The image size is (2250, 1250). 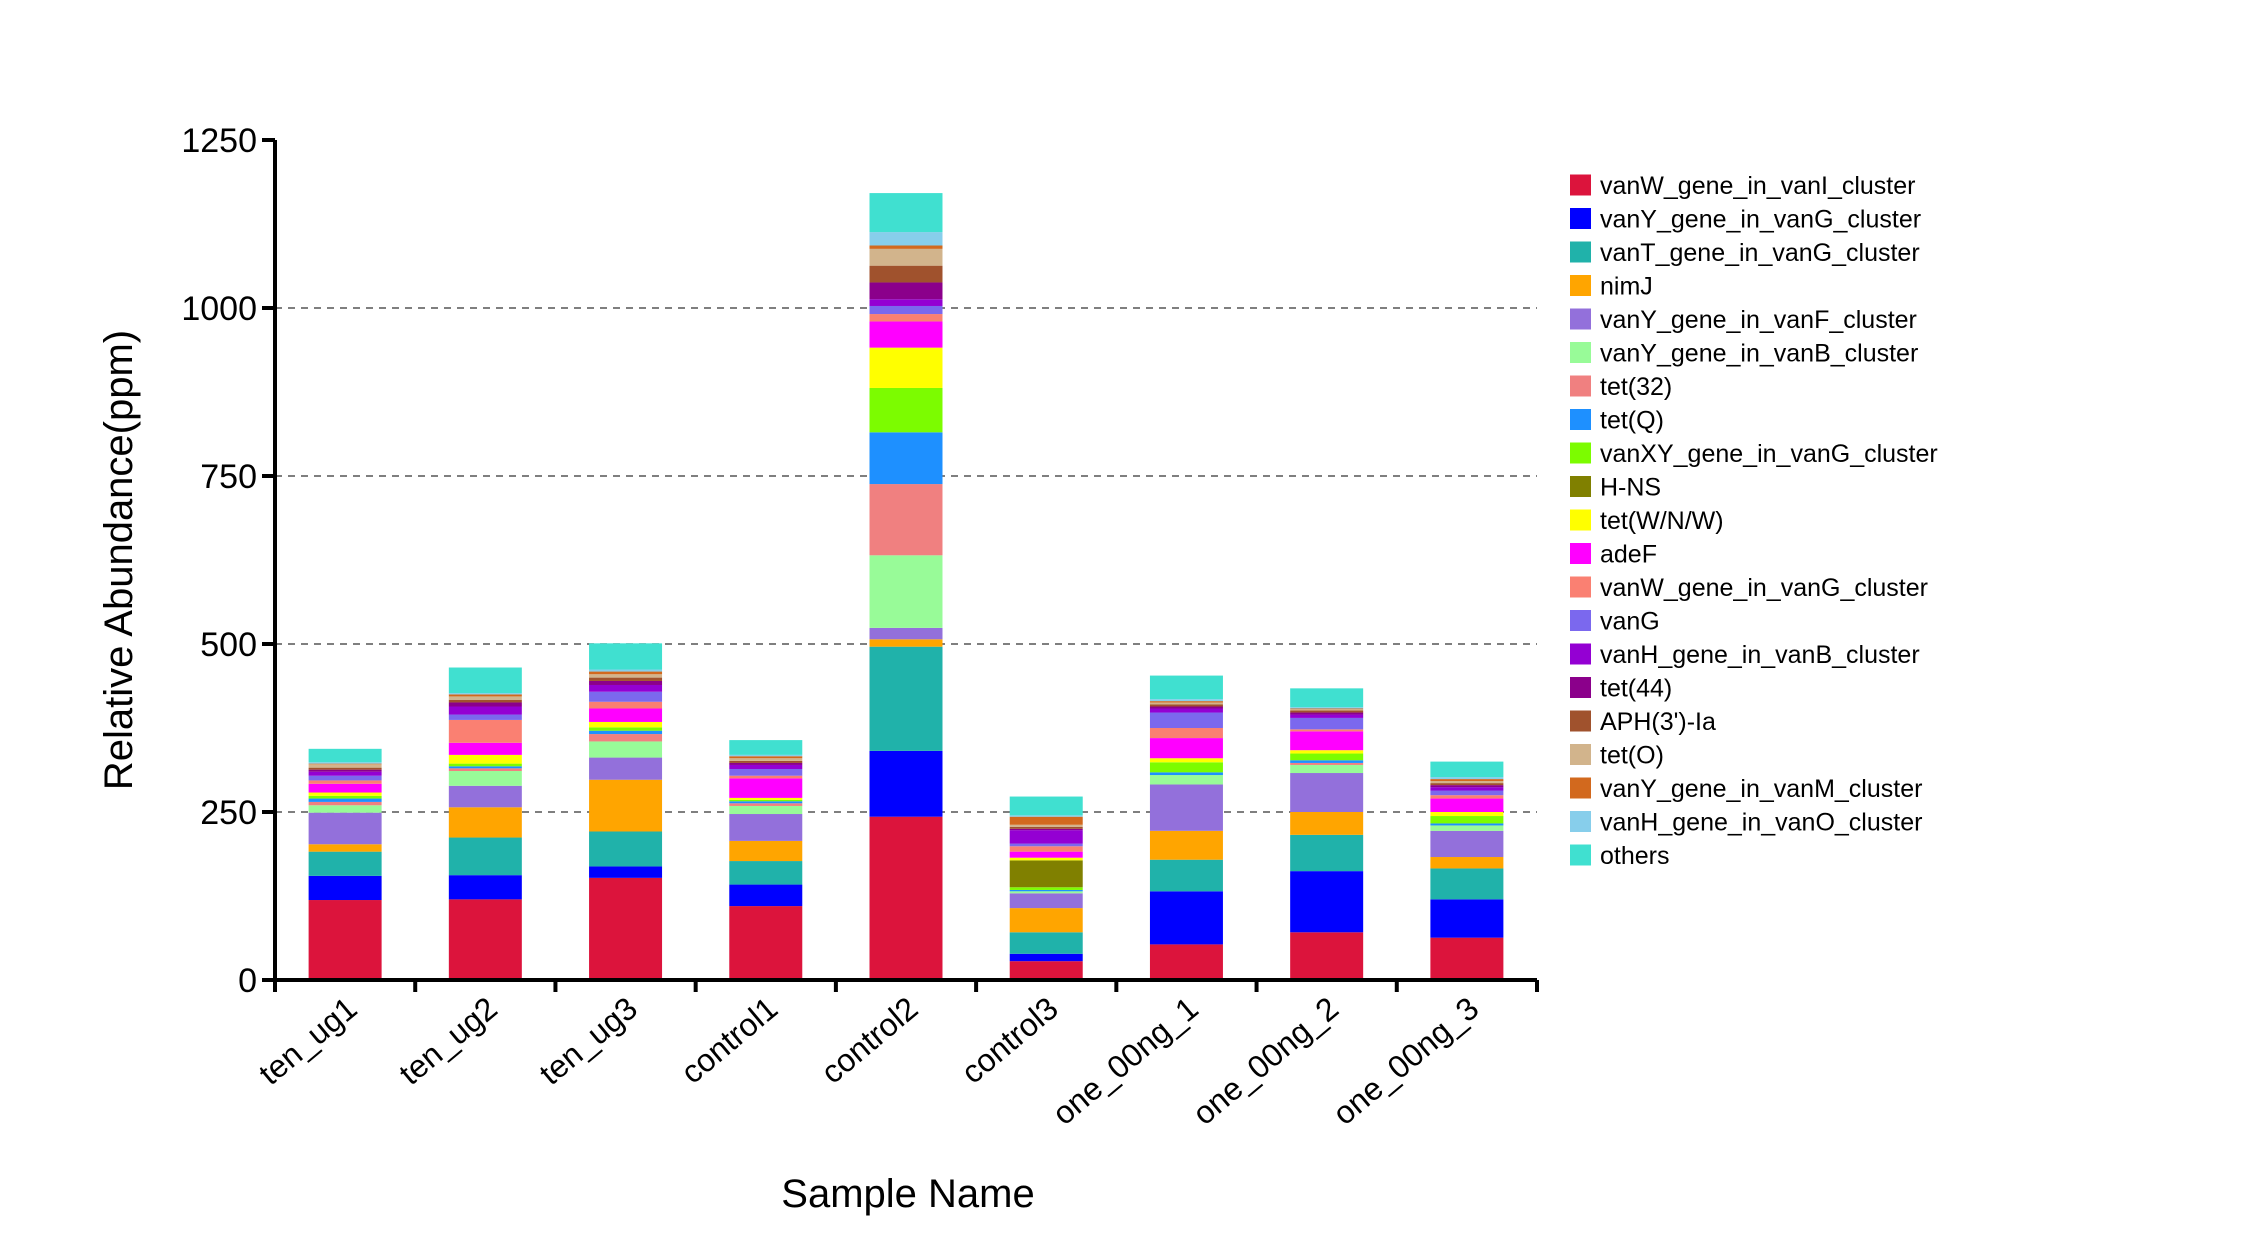 What do you see at coordinates (869, 1040) in the screenshot?
I see `x-tick-label: control2` at bounding box center [869, 1040].